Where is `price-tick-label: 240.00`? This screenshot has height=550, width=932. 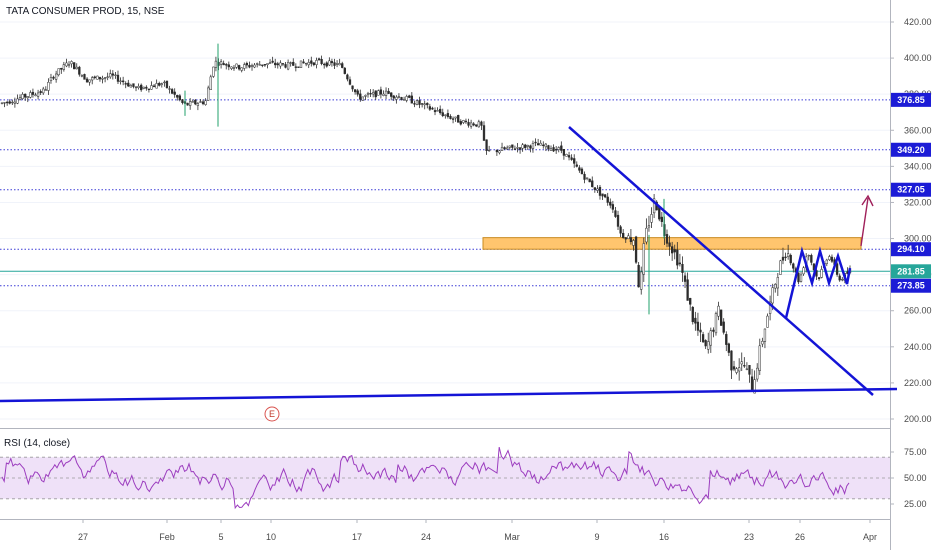 price-tick-label: 240.00 is located at coordinates (918, 347).